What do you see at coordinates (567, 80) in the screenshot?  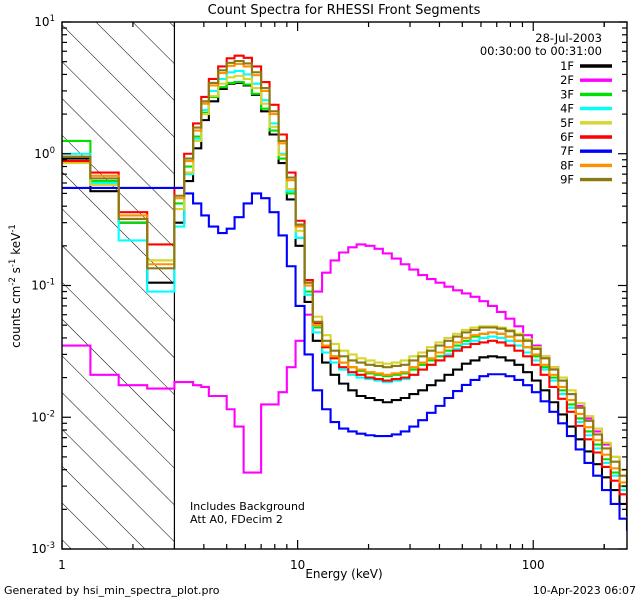 I see `legend-label-2f: 2F` at bounding box center [567, 80].